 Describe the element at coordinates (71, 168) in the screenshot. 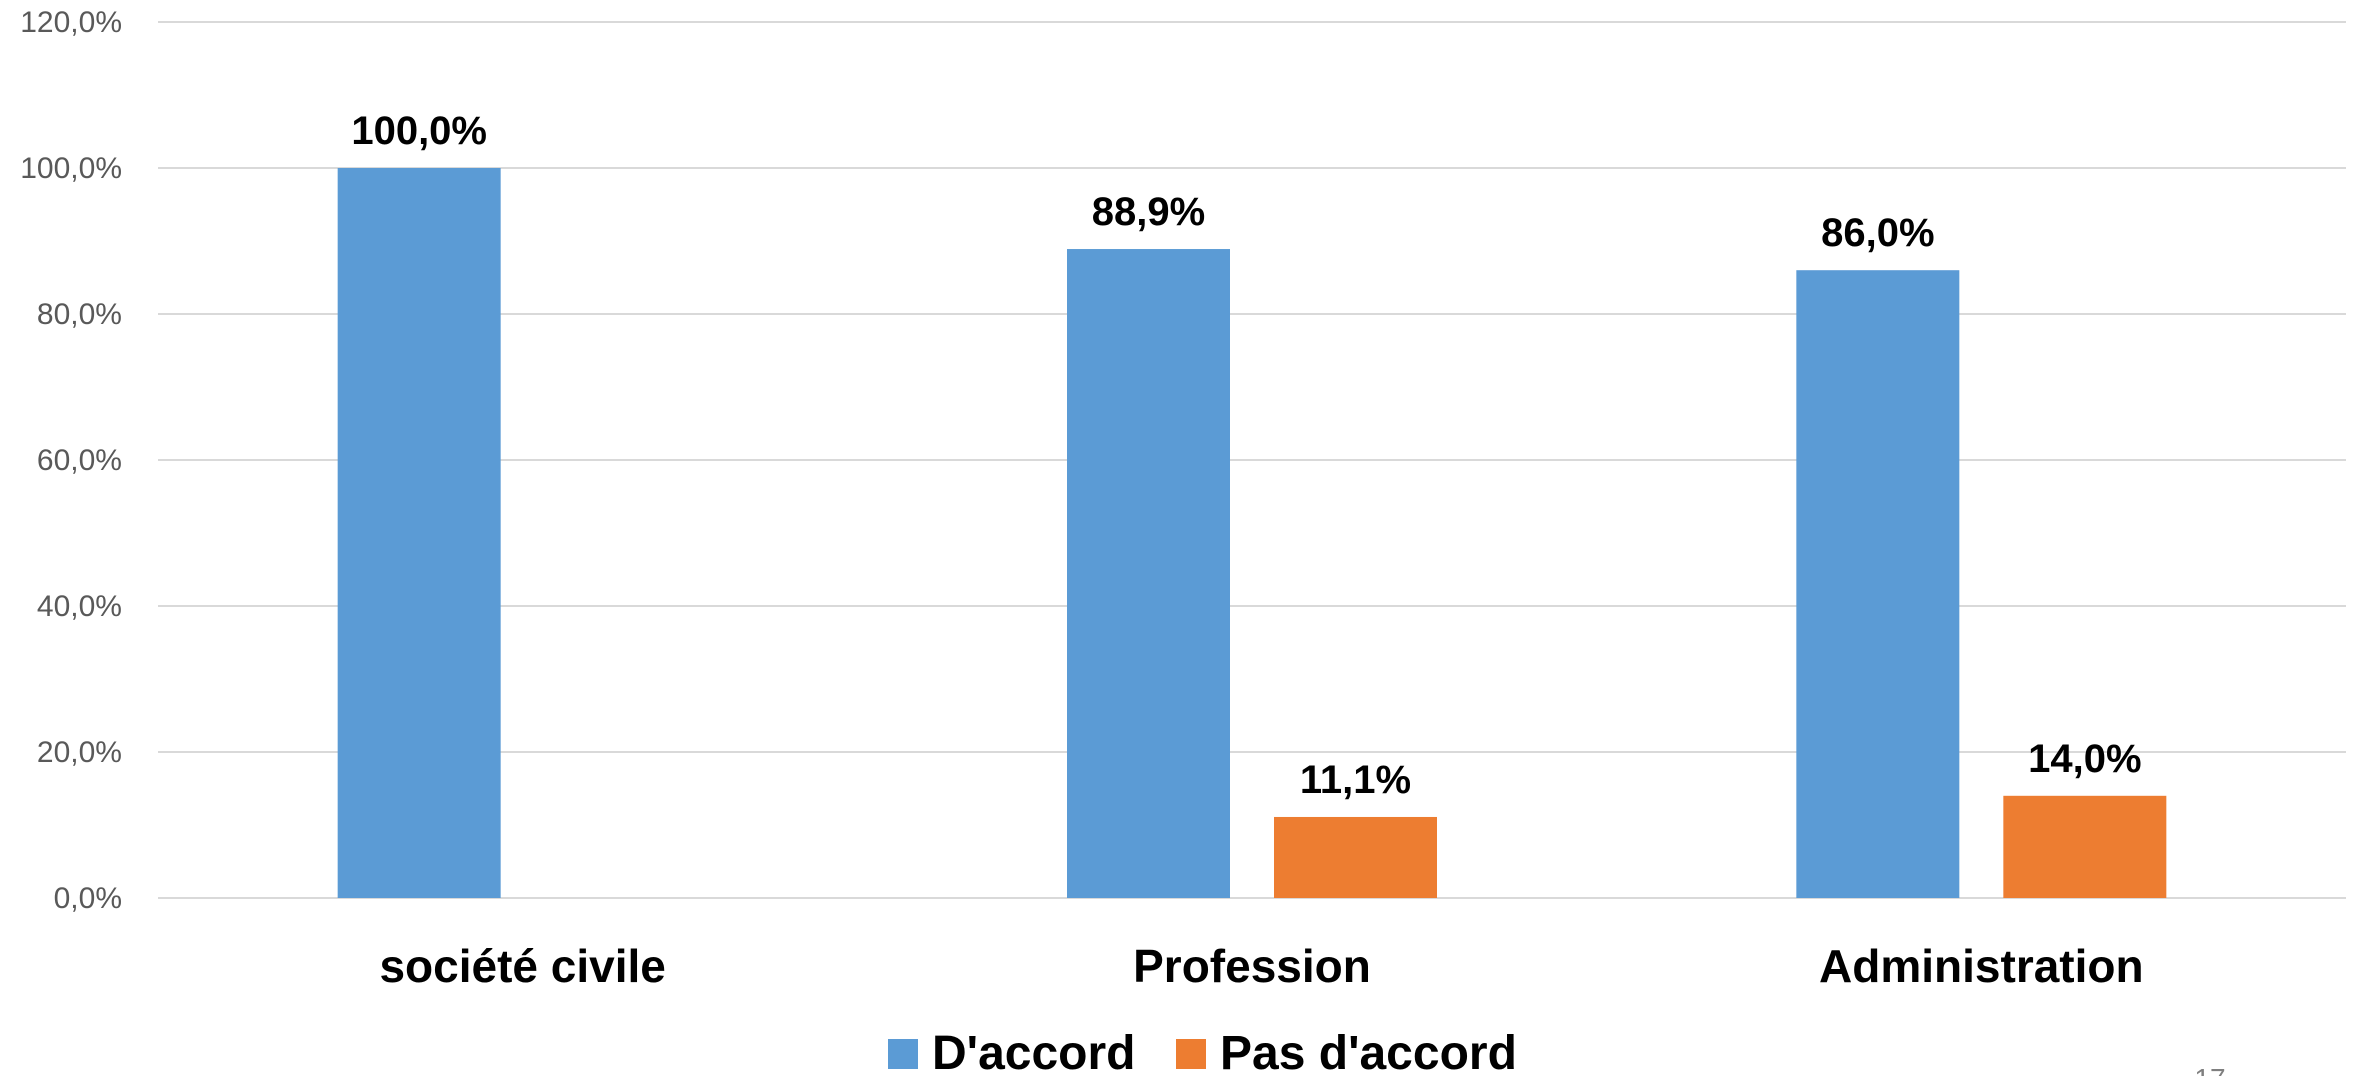

I see `y-tick-label: 100,0%` at that location.